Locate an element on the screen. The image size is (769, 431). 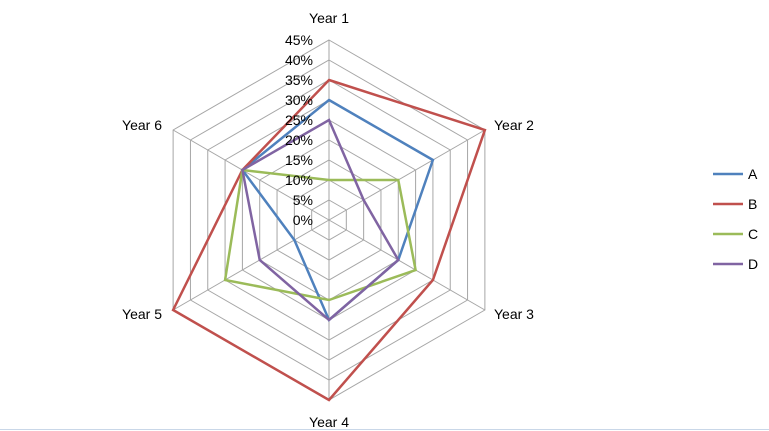
legend-label-b: B is located at coordinates (752, 204).